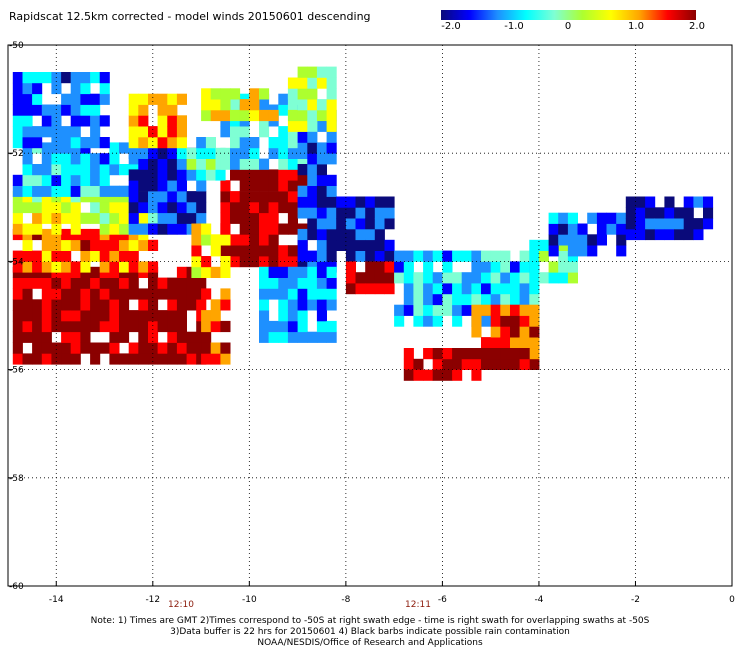  I want to click on colorbar, so click(568, 15).